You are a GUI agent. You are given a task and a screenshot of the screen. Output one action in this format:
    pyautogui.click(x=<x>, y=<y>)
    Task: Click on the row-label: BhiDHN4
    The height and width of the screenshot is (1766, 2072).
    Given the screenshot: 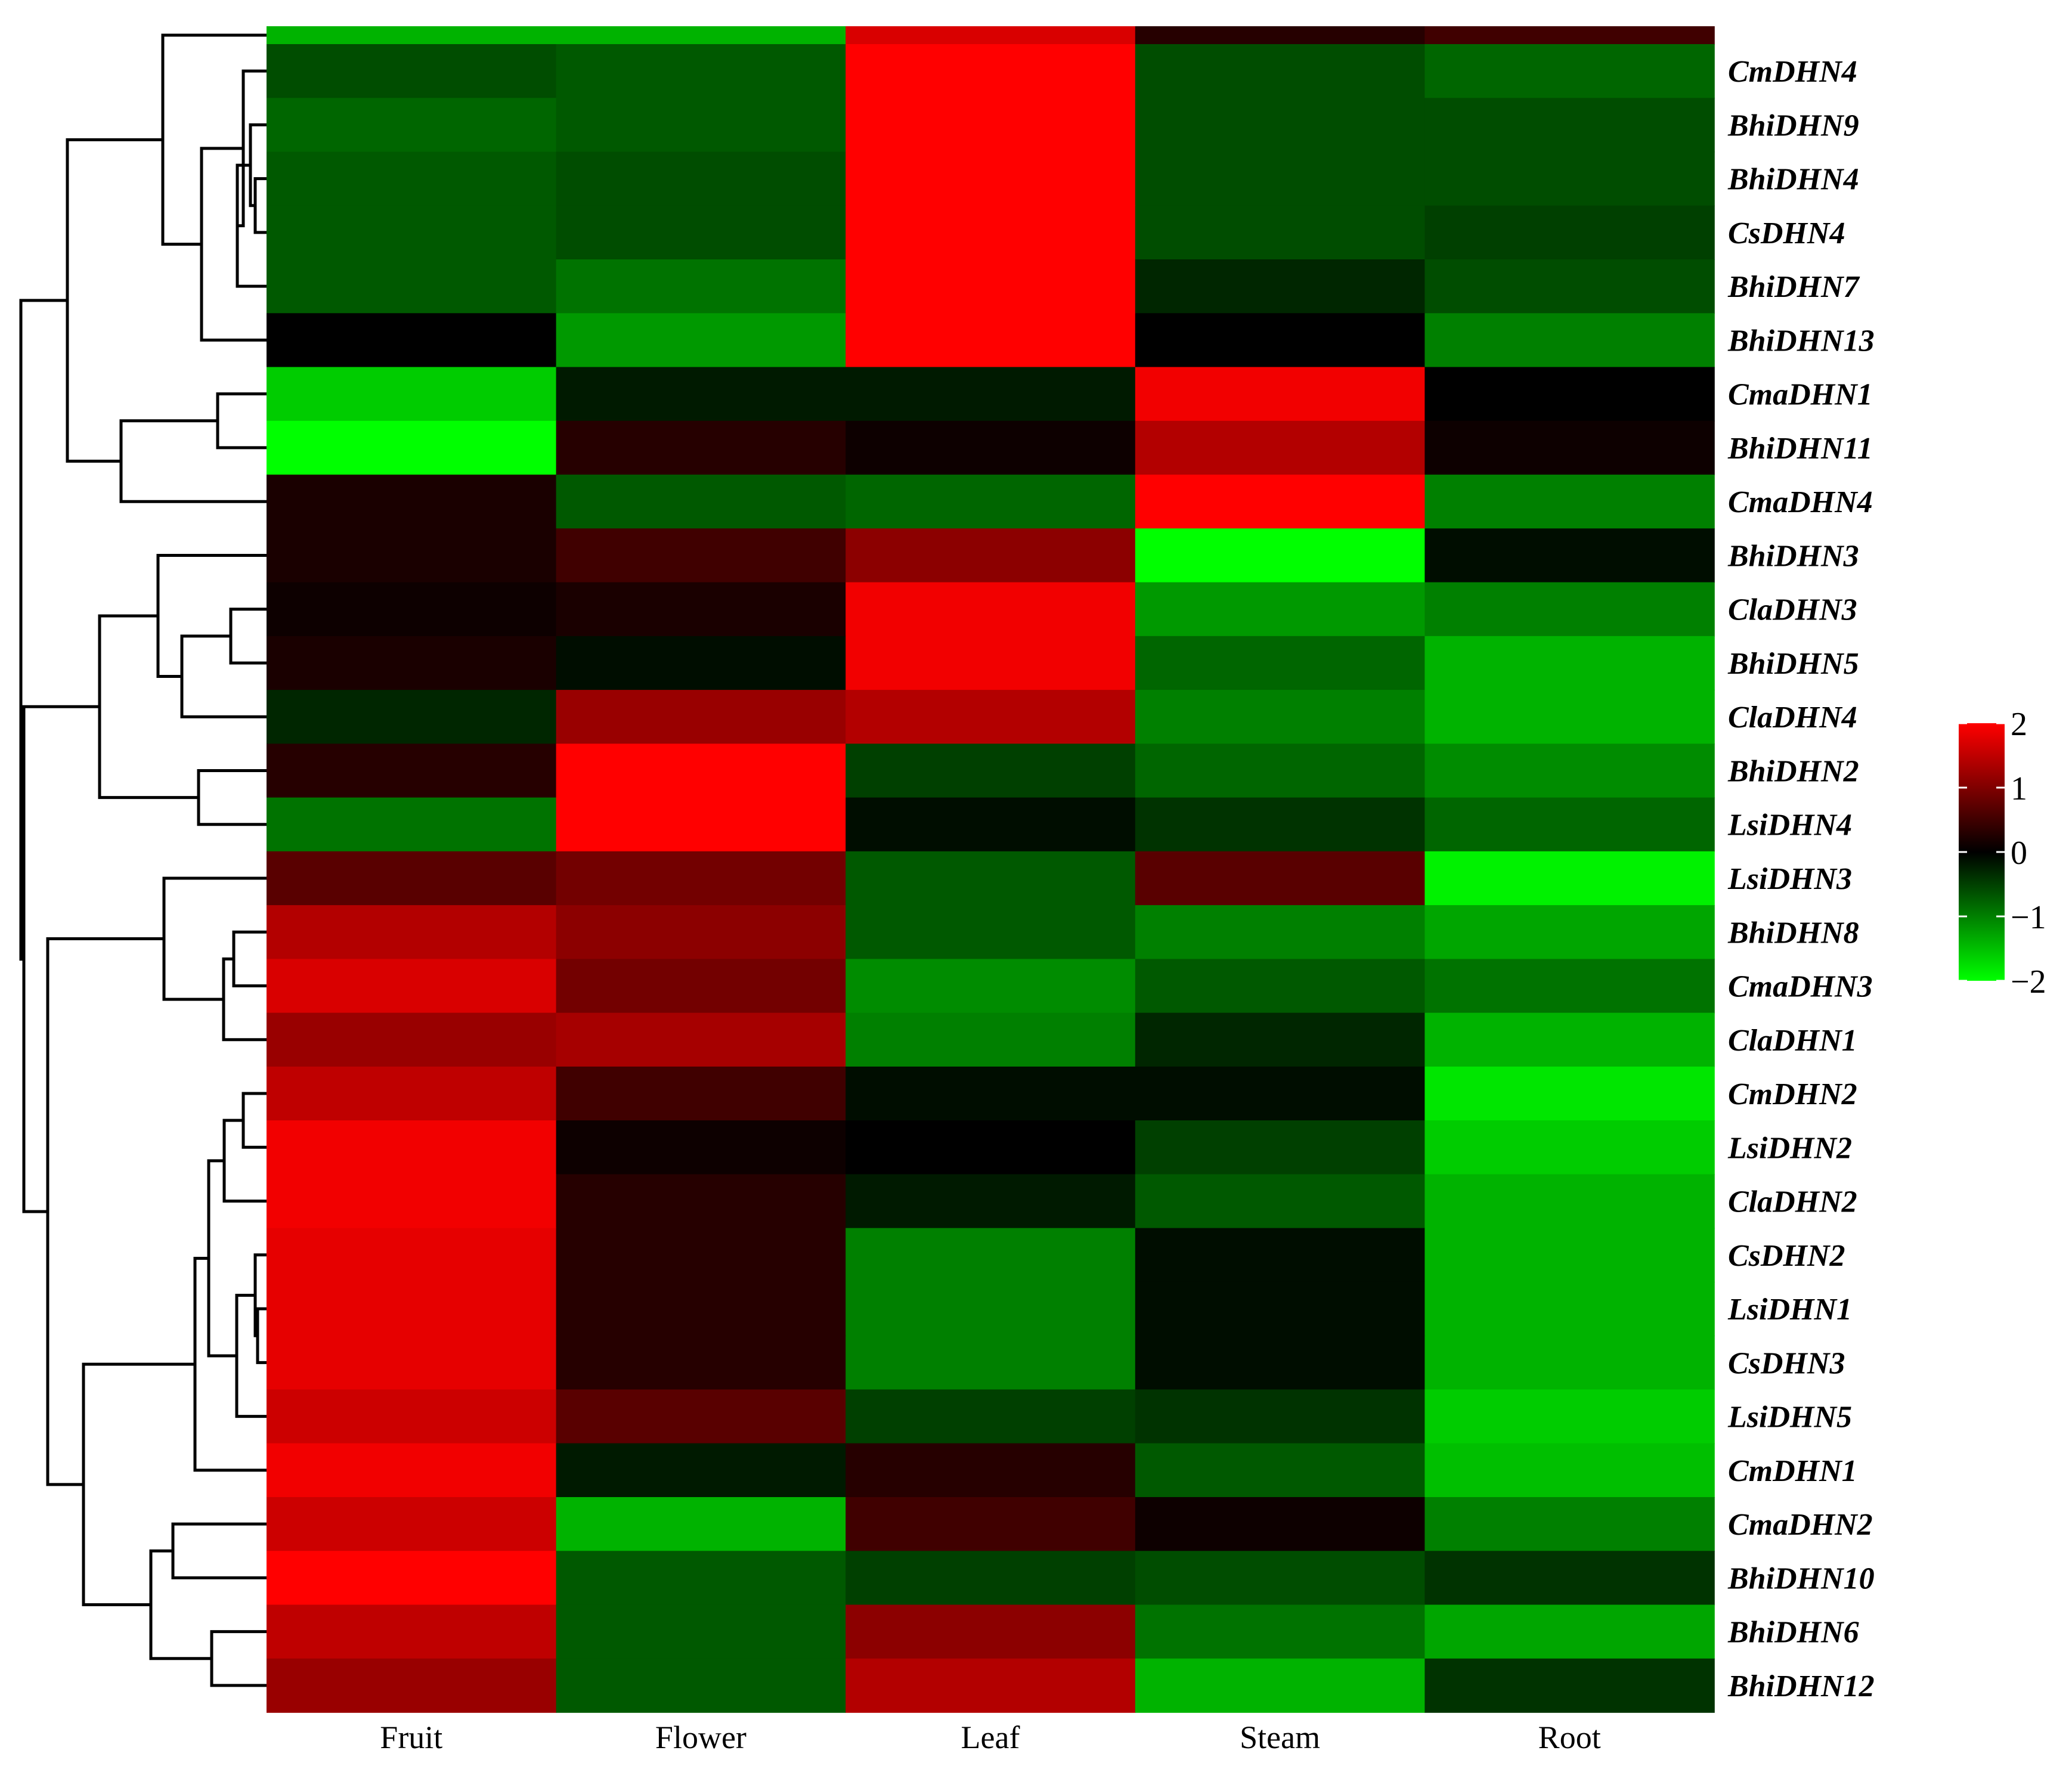 What is the action you would take?
    pyautogui.click(x=1793, y=180)
    